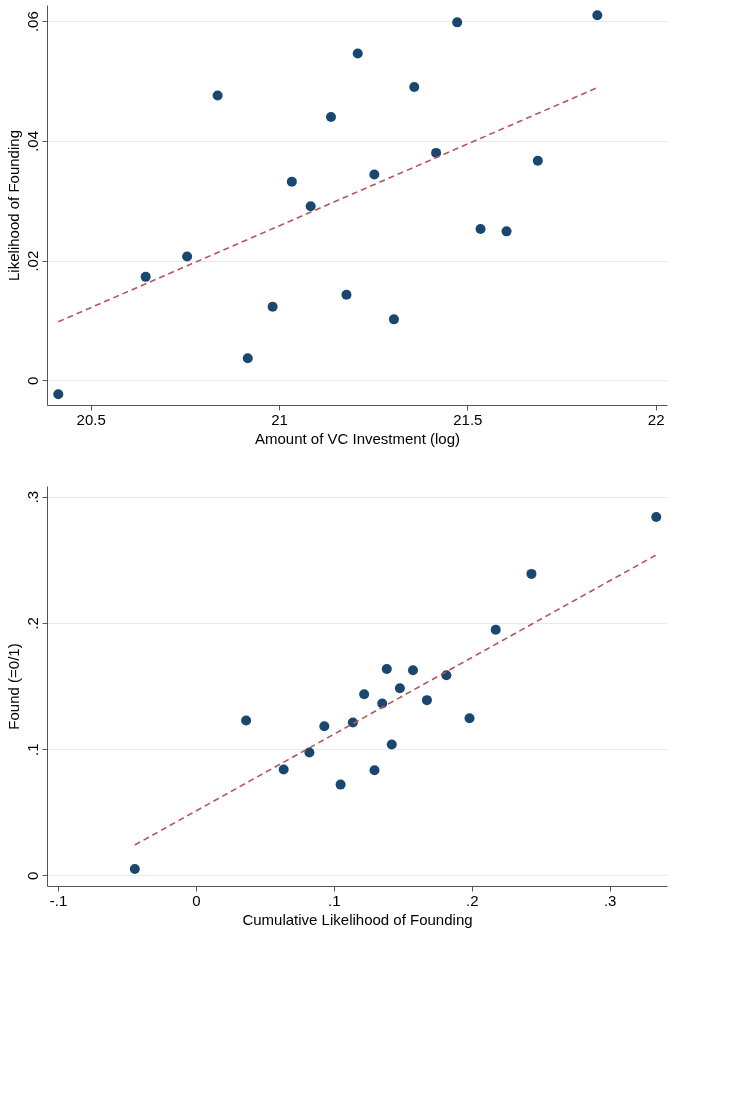 This screenshot has width=748, height=1095. Describe the element at coordinates (32, 497) in the screenshot. I see `y-tick-label: .3` at that location.